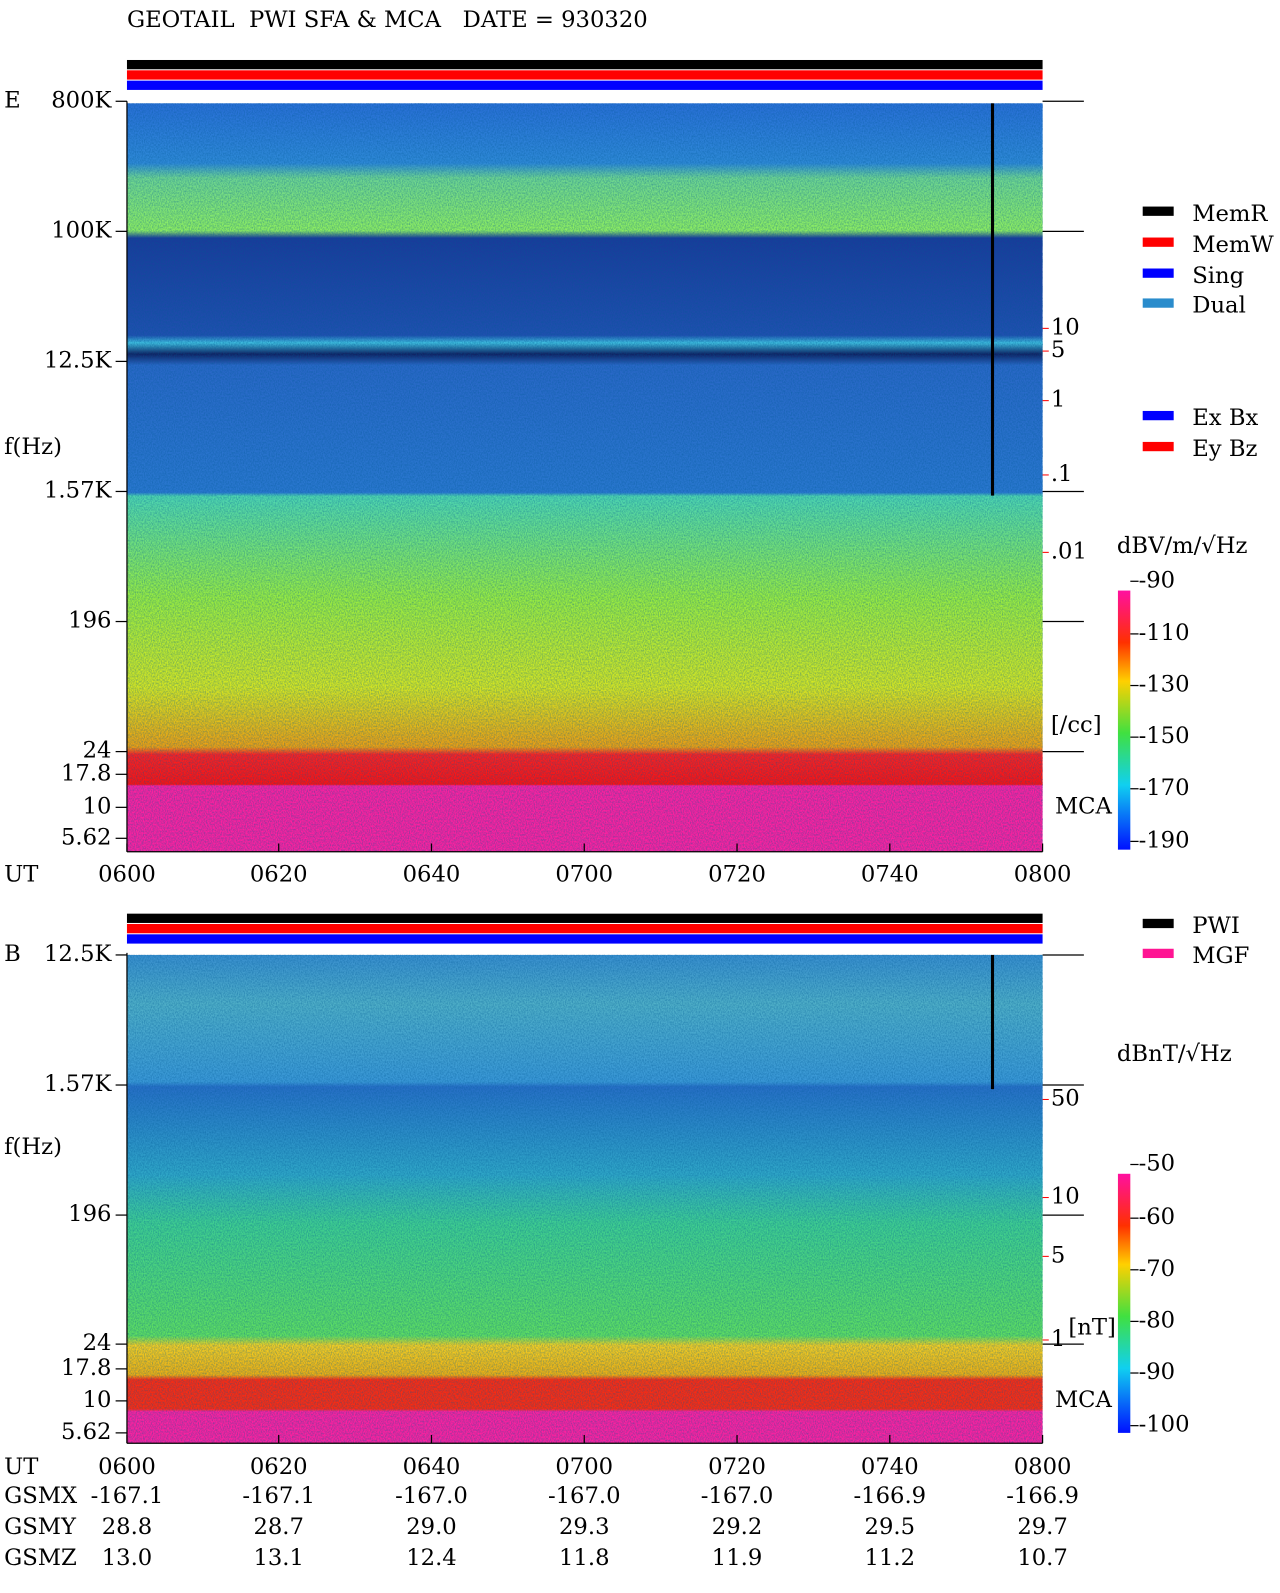  Describe the element at coordinates (1218, 276) in the screenshot. I see `legend-label: Sing` at that location.